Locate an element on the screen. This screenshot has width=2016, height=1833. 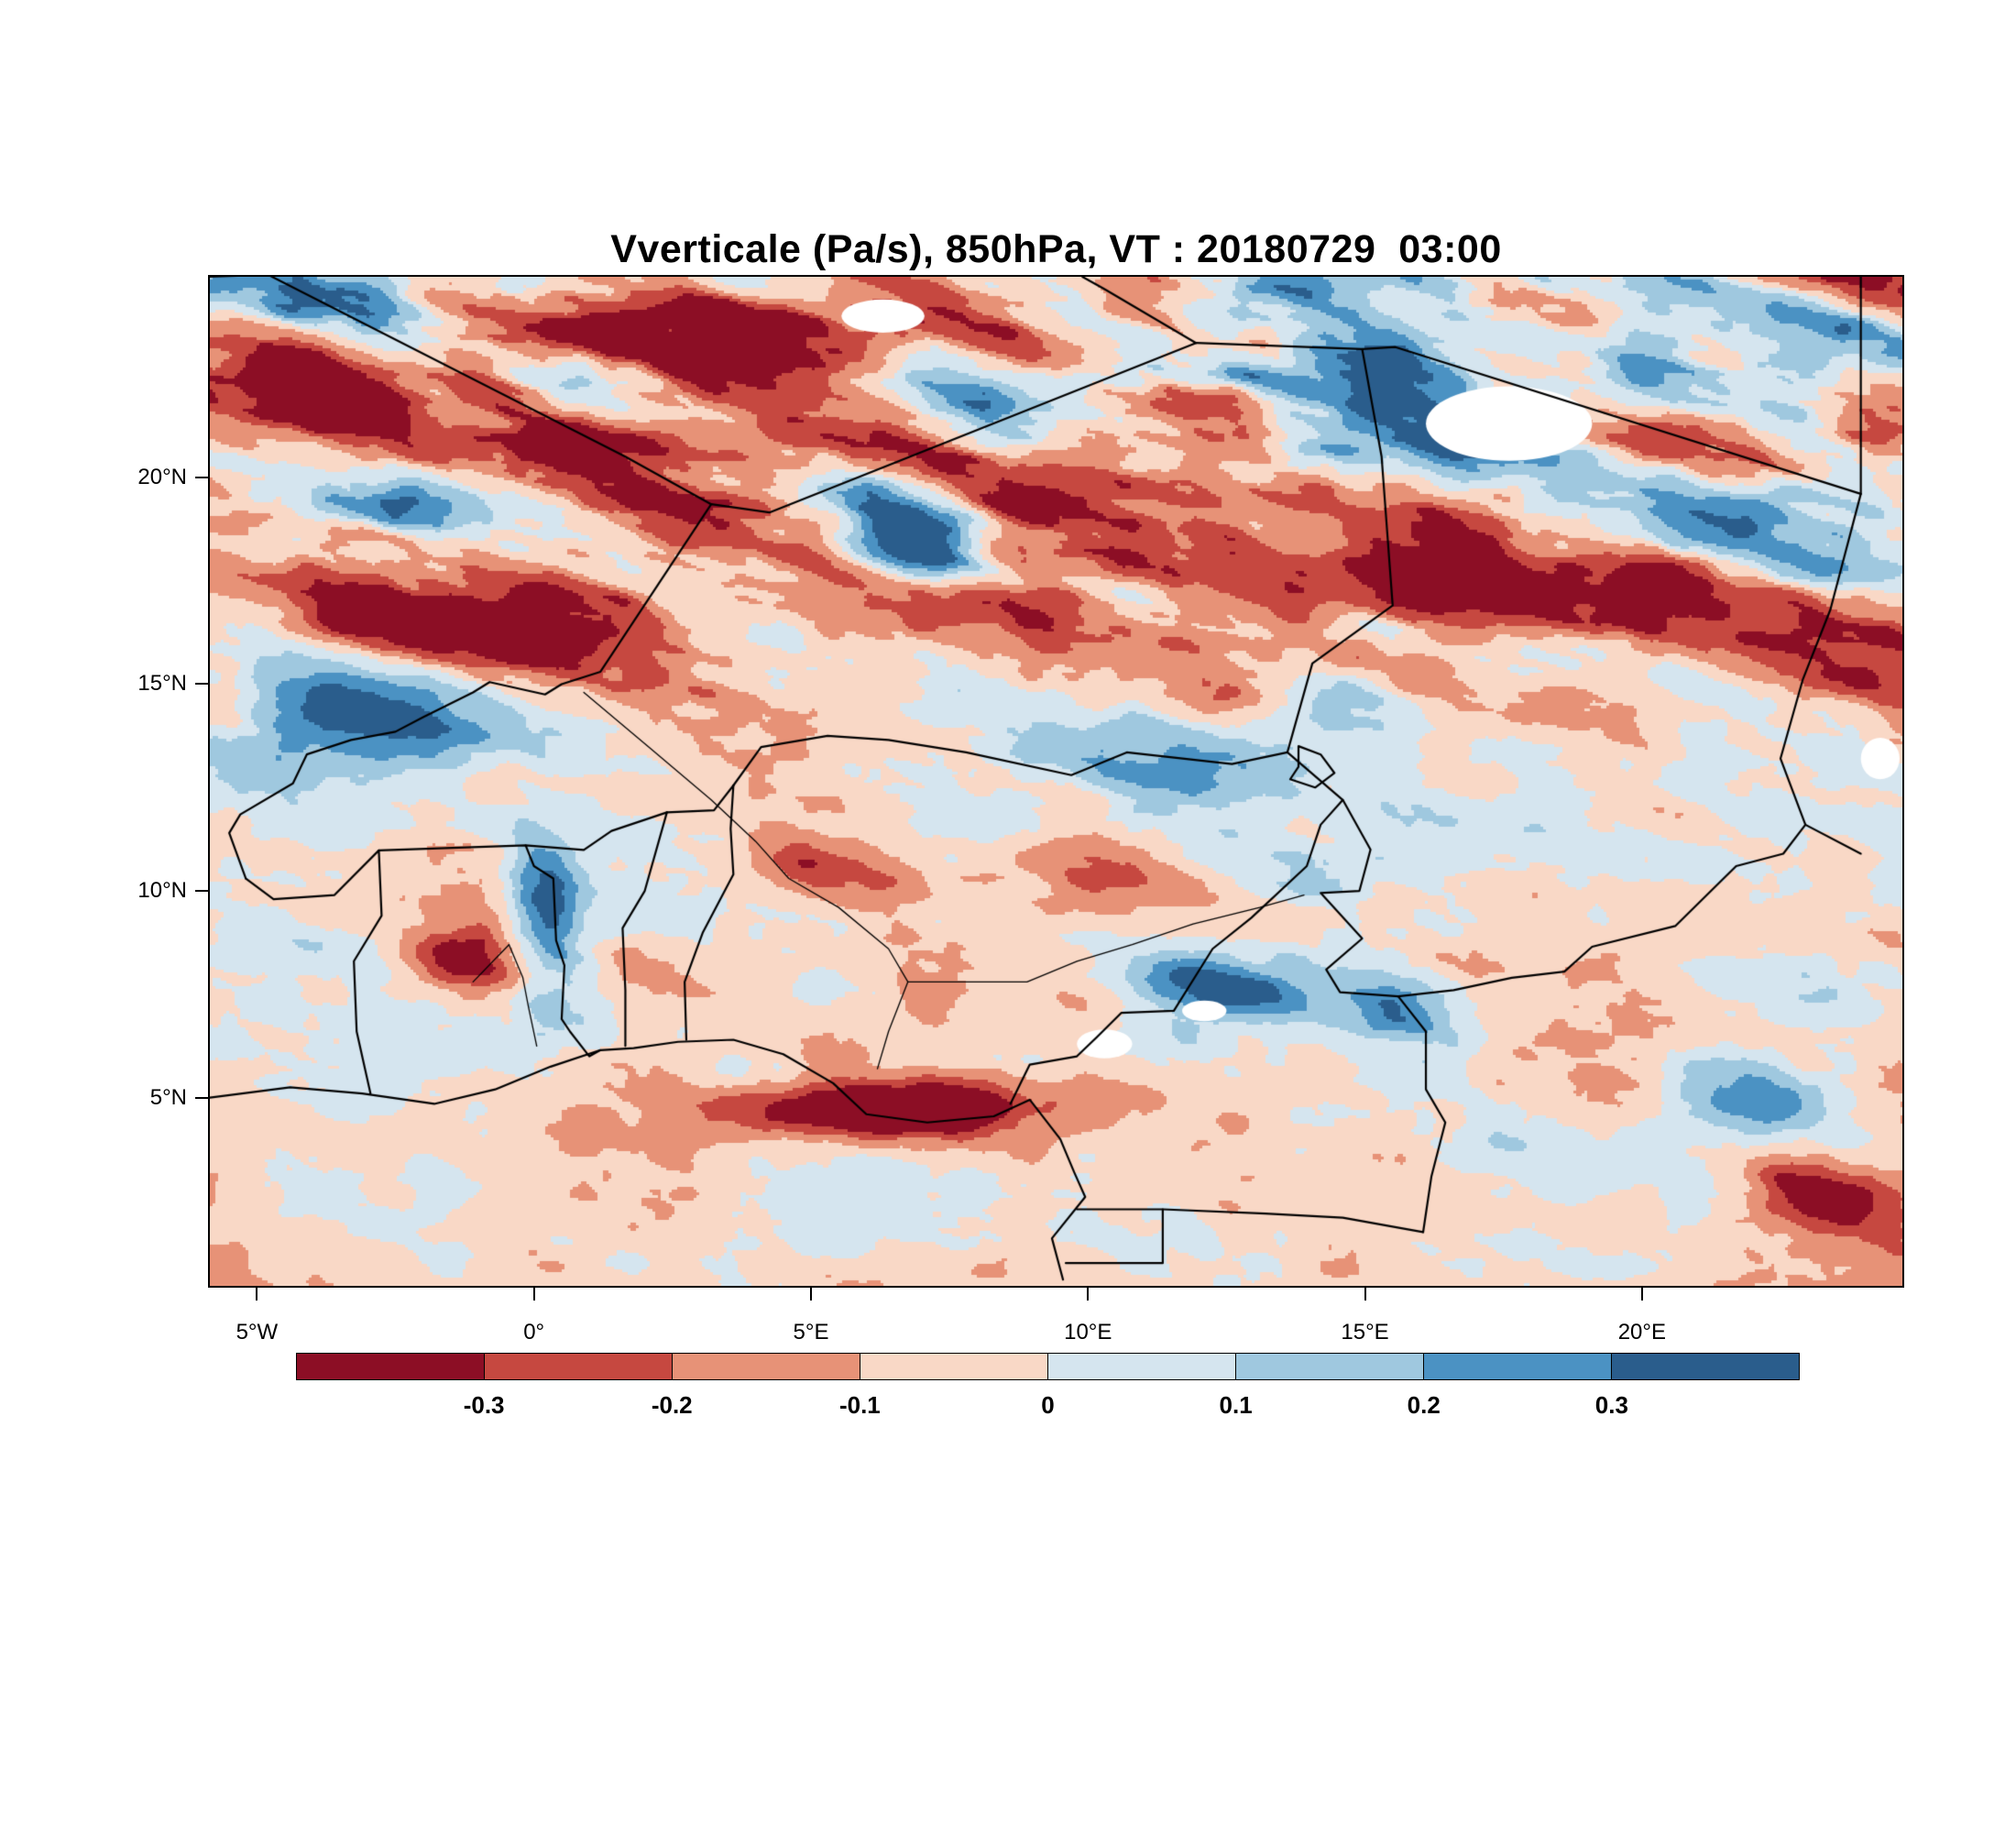
colorbar-label: 0.2 is located at coordinates (1424, 1405).